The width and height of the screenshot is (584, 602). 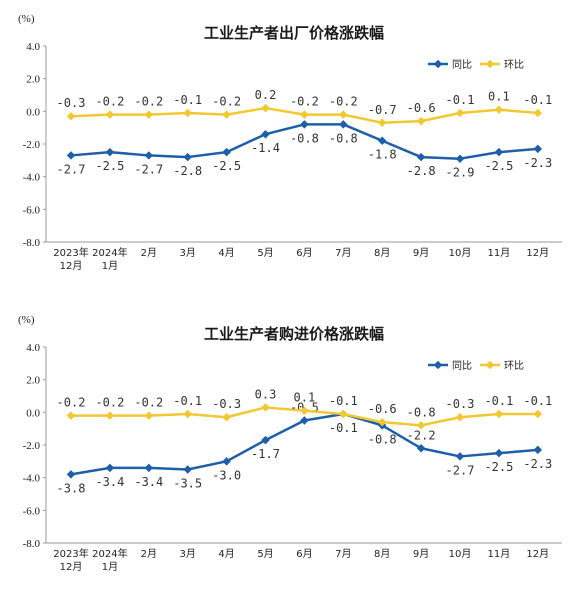 I want to click on y-tick-label: -2.0, so click(x=32, y=446).